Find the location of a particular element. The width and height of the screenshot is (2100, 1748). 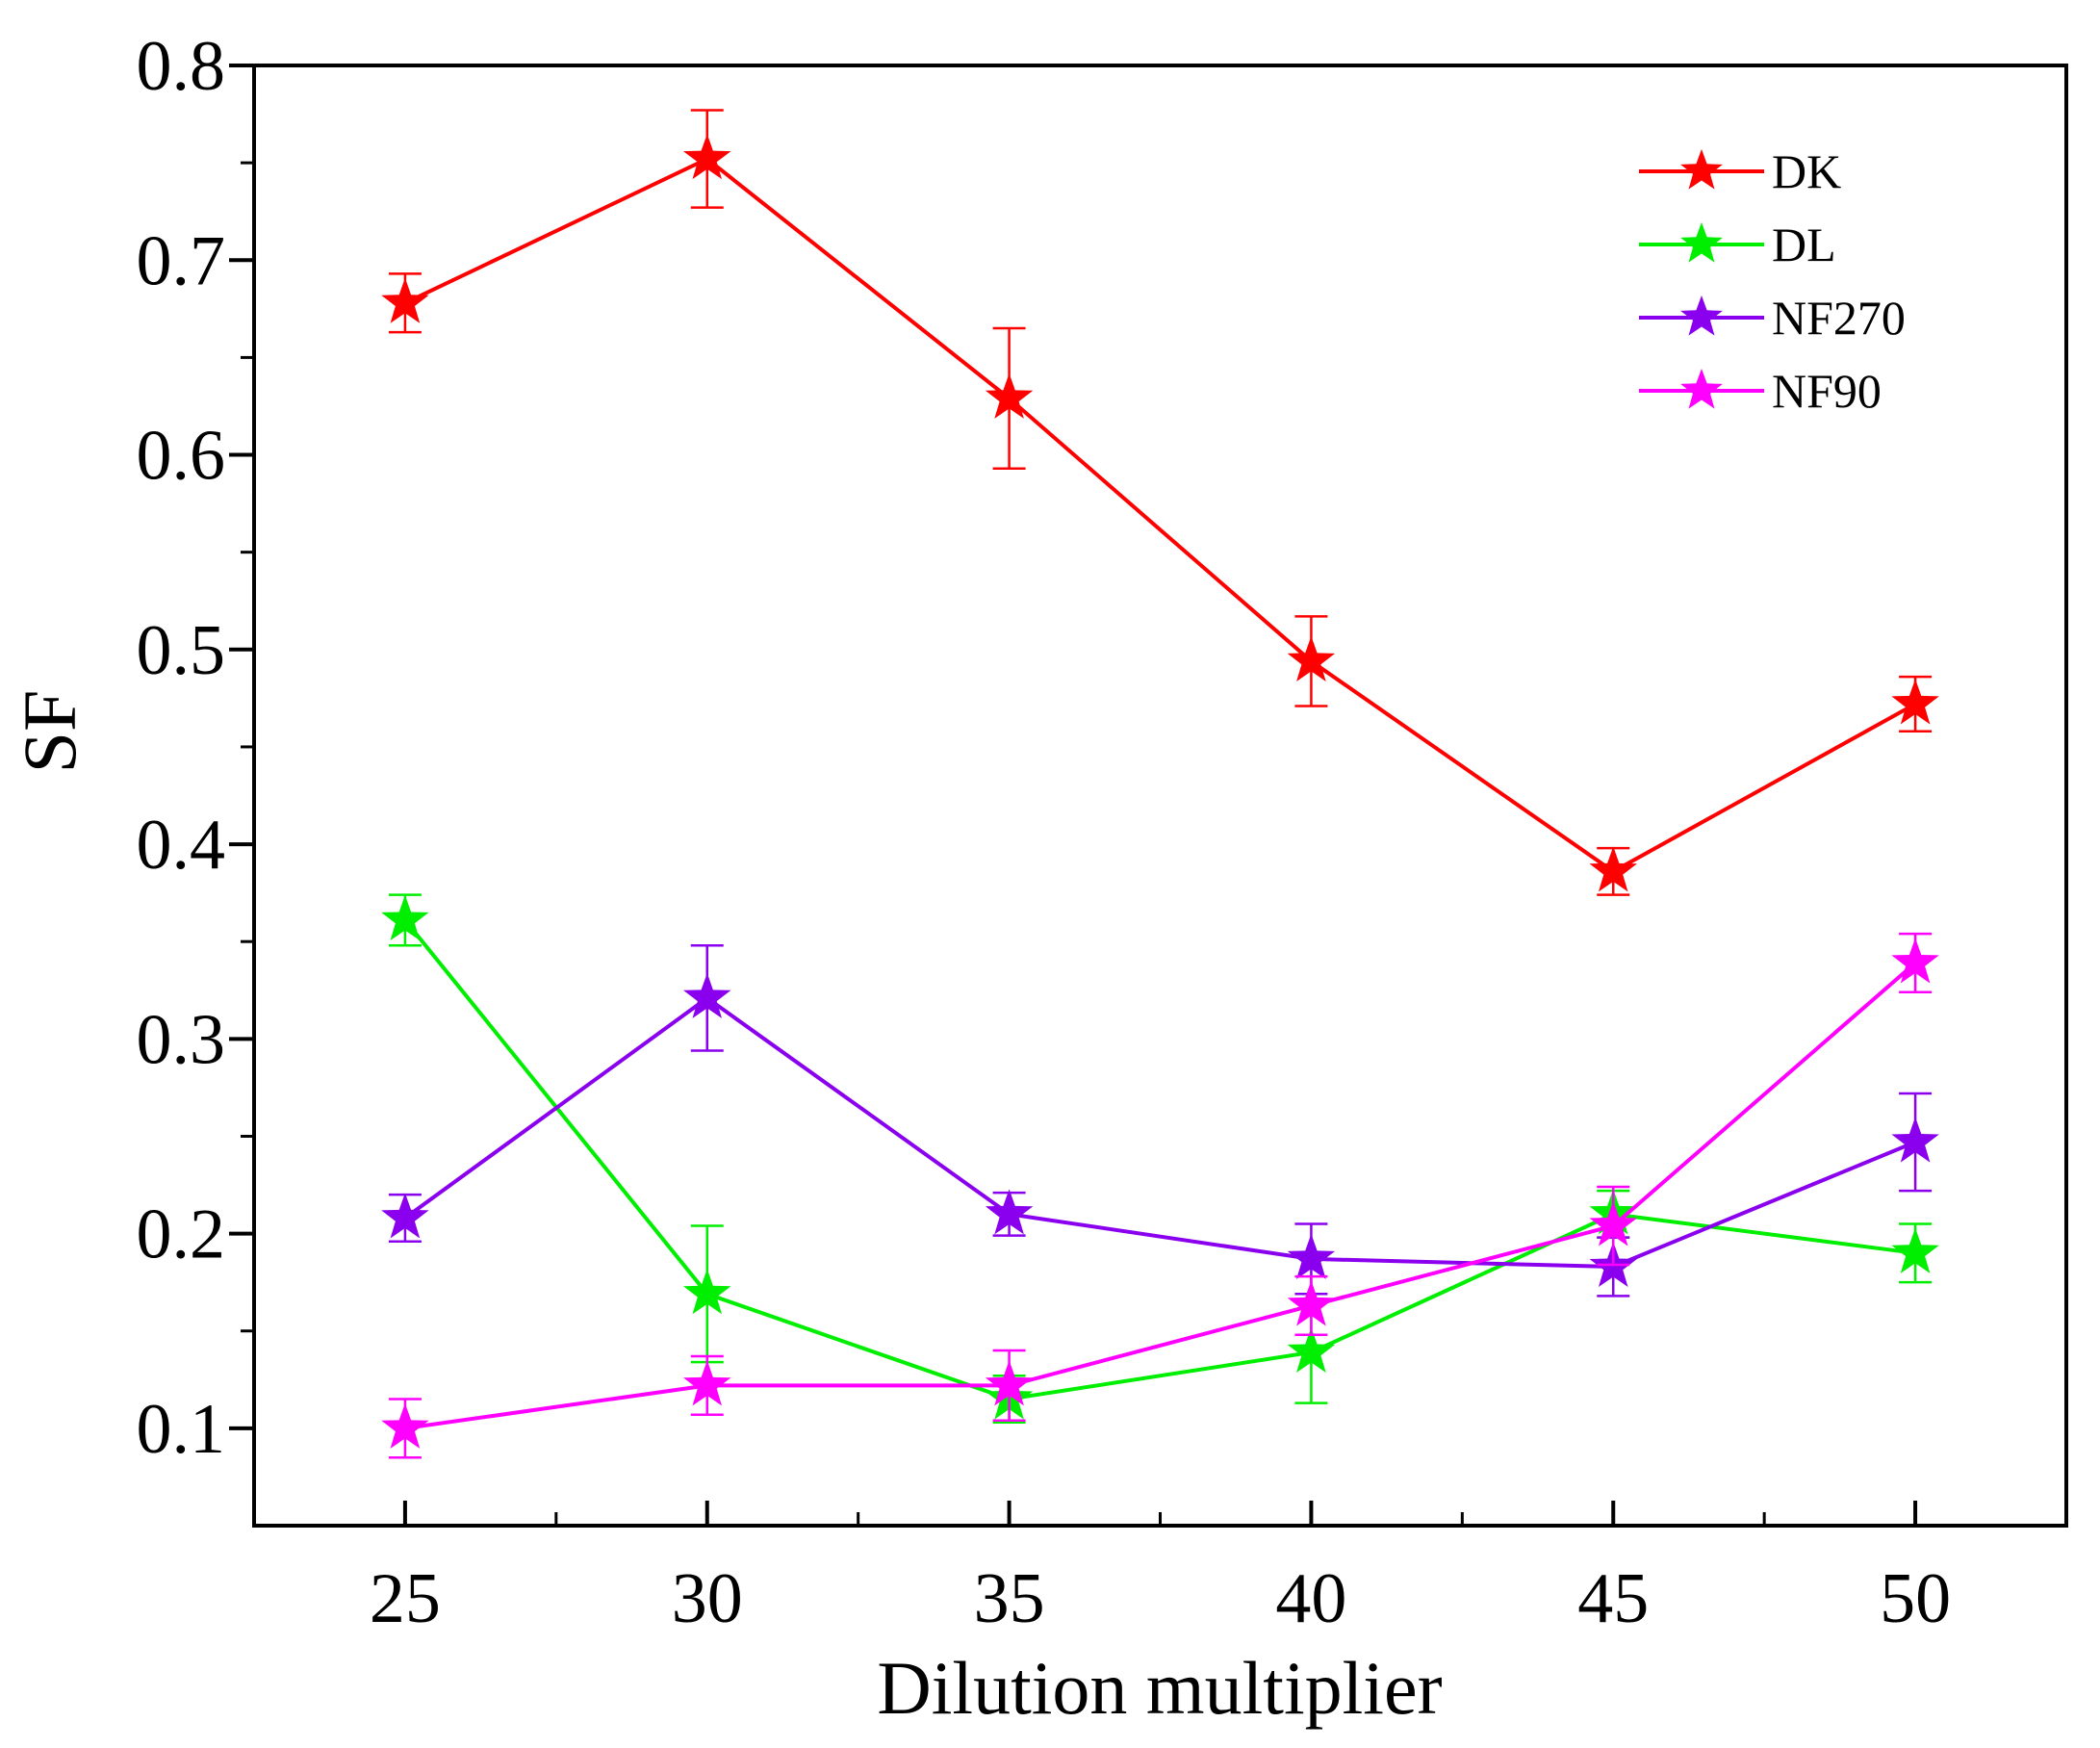

y-tick-label: 0.5 is located at coordinates (181, 650).